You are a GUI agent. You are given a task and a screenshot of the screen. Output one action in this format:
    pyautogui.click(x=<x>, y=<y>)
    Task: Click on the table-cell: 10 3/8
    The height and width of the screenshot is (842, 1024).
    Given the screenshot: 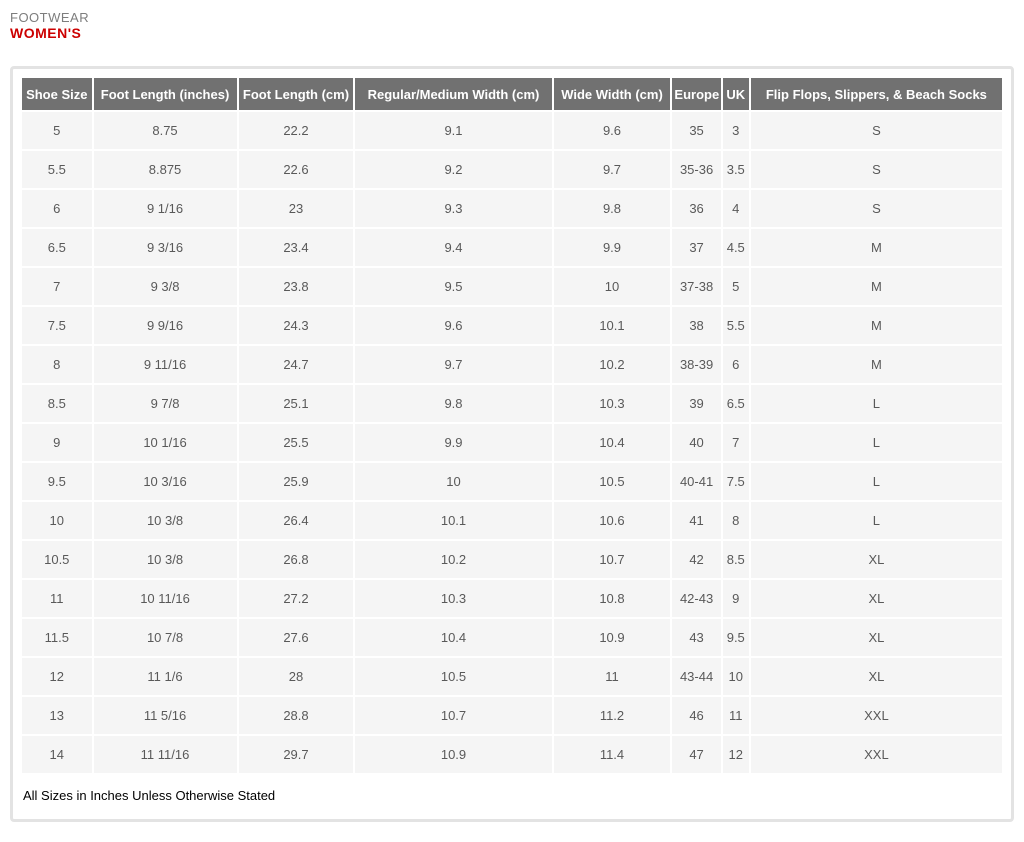 What is the action you would take?
    pyautogui.click(x=165, y=520)
    